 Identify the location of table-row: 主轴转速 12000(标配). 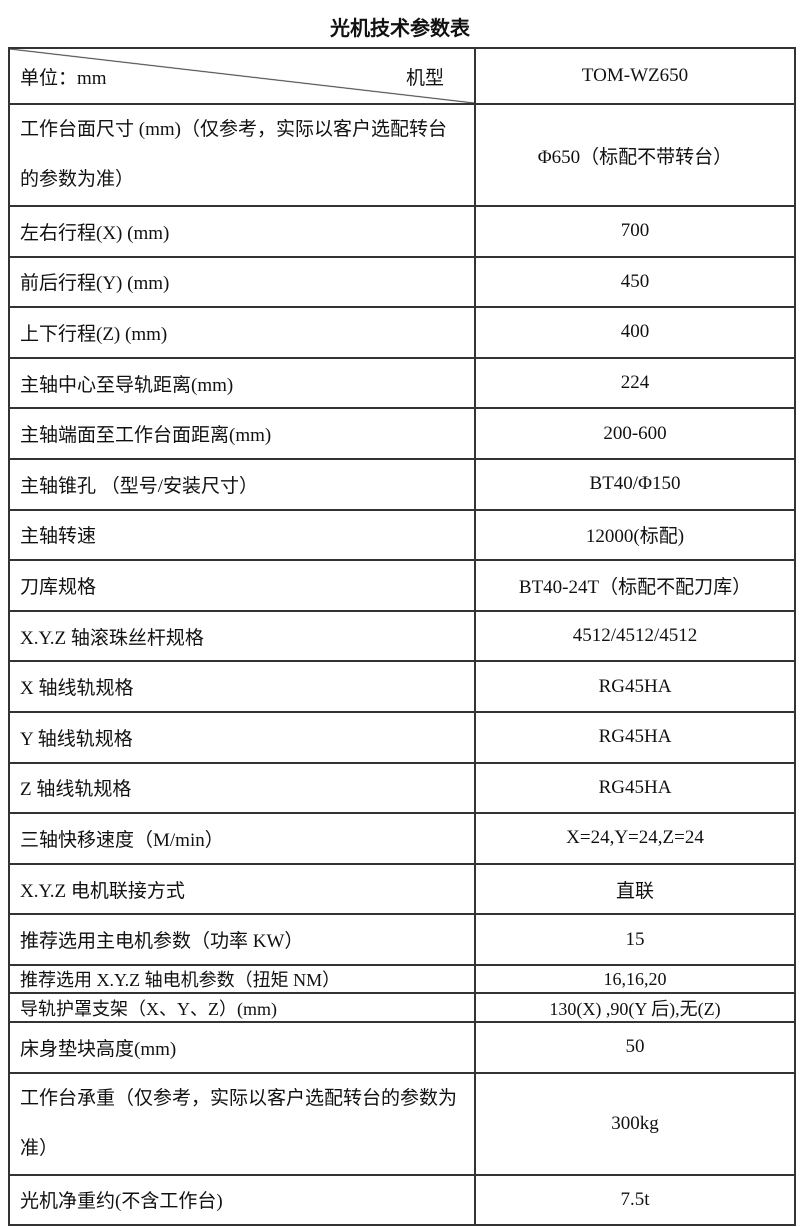
(402, 535).